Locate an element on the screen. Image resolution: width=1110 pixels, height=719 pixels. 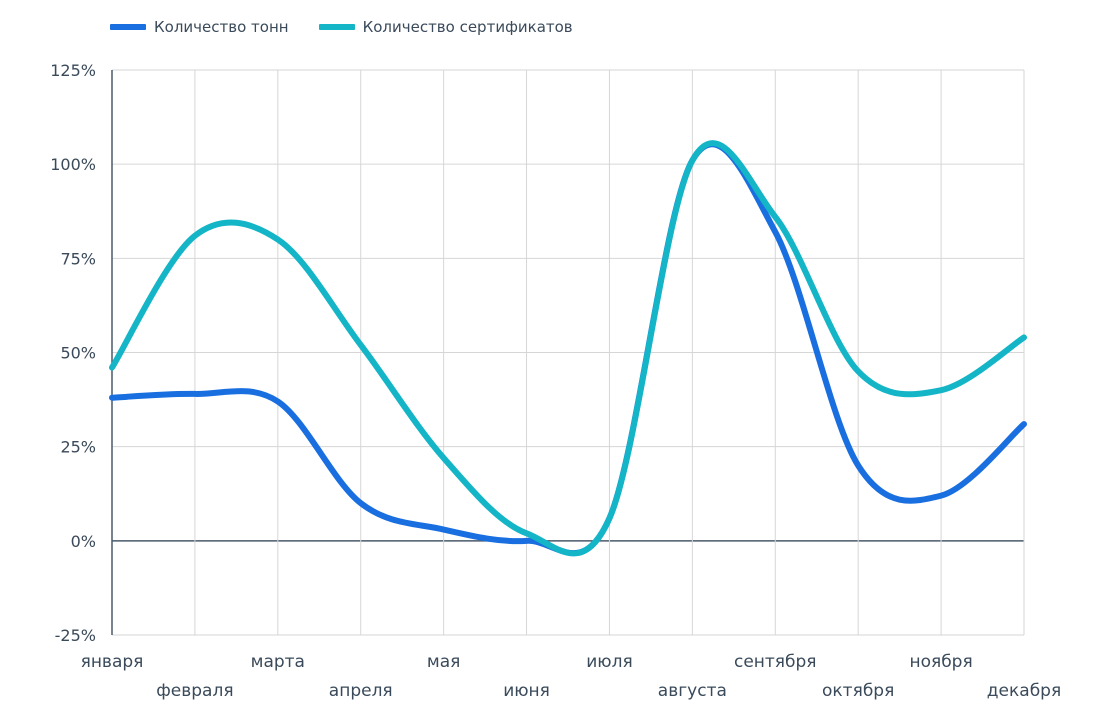
y-tick-label: 25% is located at coordinates (78, 447).